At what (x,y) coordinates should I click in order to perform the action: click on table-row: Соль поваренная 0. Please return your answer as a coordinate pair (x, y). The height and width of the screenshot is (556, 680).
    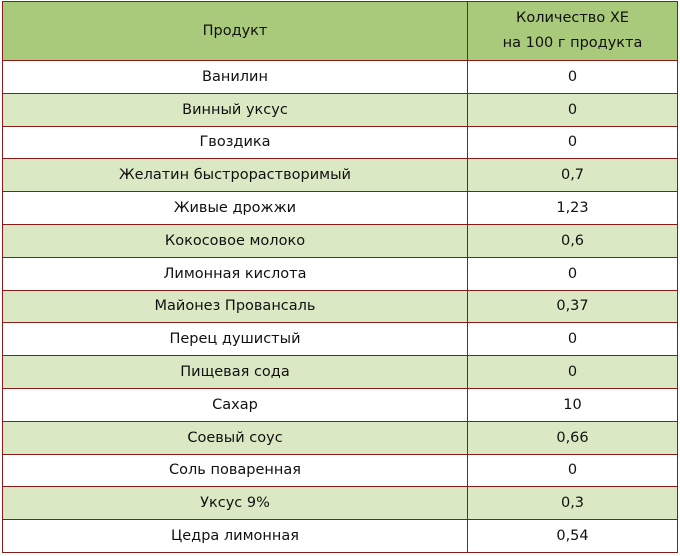
    Looking at the image, I should click on (340, 470).